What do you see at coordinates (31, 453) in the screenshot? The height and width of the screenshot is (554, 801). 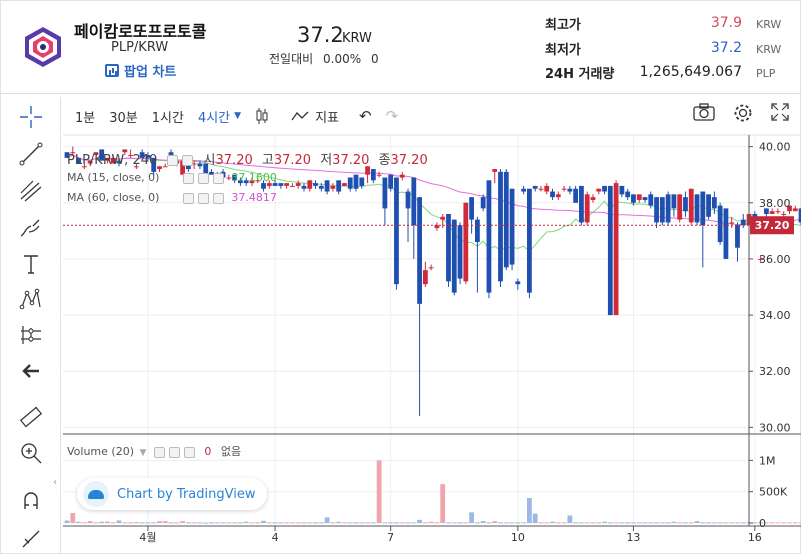 I see `zoom-in-icon` at bounding box center [31, 453].